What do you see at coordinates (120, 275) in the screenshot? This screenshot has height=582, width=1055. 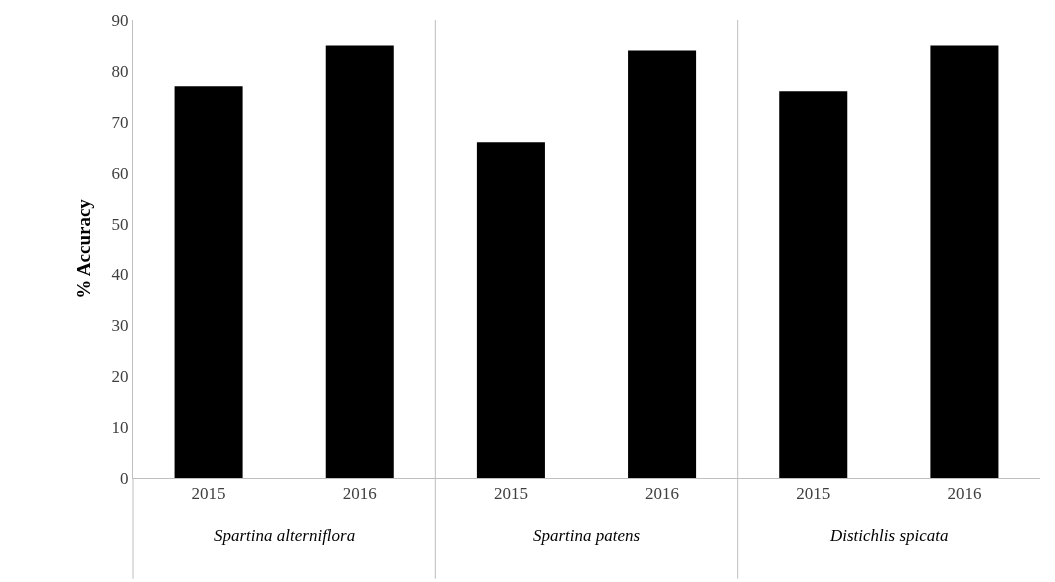 I see `y-tick-label: 40` at bounding box center [120, 275].